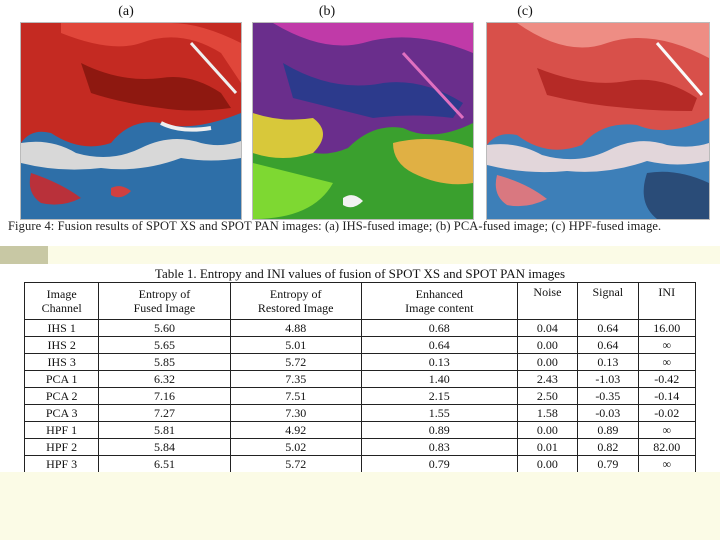  What do you see at coordinates (61, 413) in the screenshot?
I see `cell-channel: PCA 3` at bounding box center [61, 413].